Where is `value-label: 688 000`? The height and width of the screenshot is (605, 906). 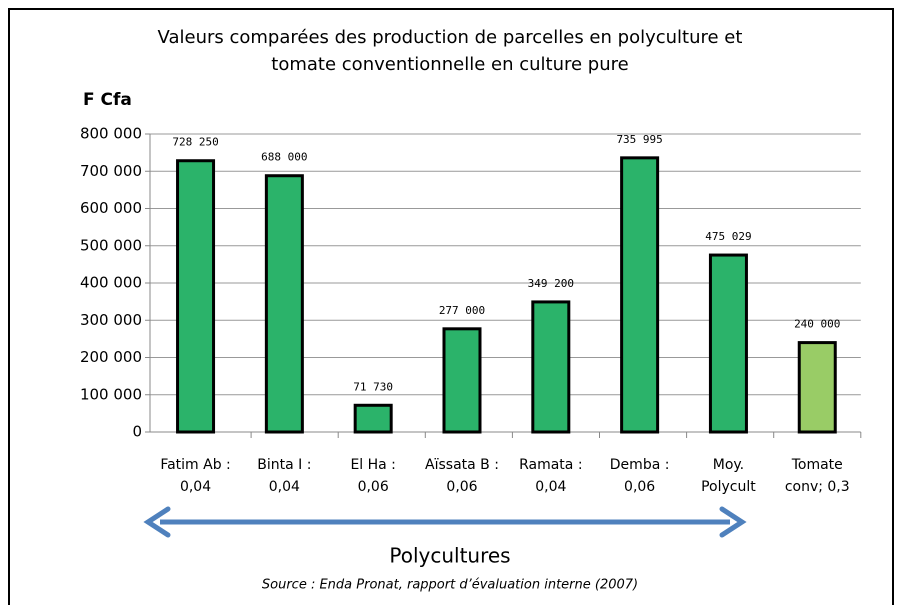 value-label: 688 000 is located at coordinates (284, 157).